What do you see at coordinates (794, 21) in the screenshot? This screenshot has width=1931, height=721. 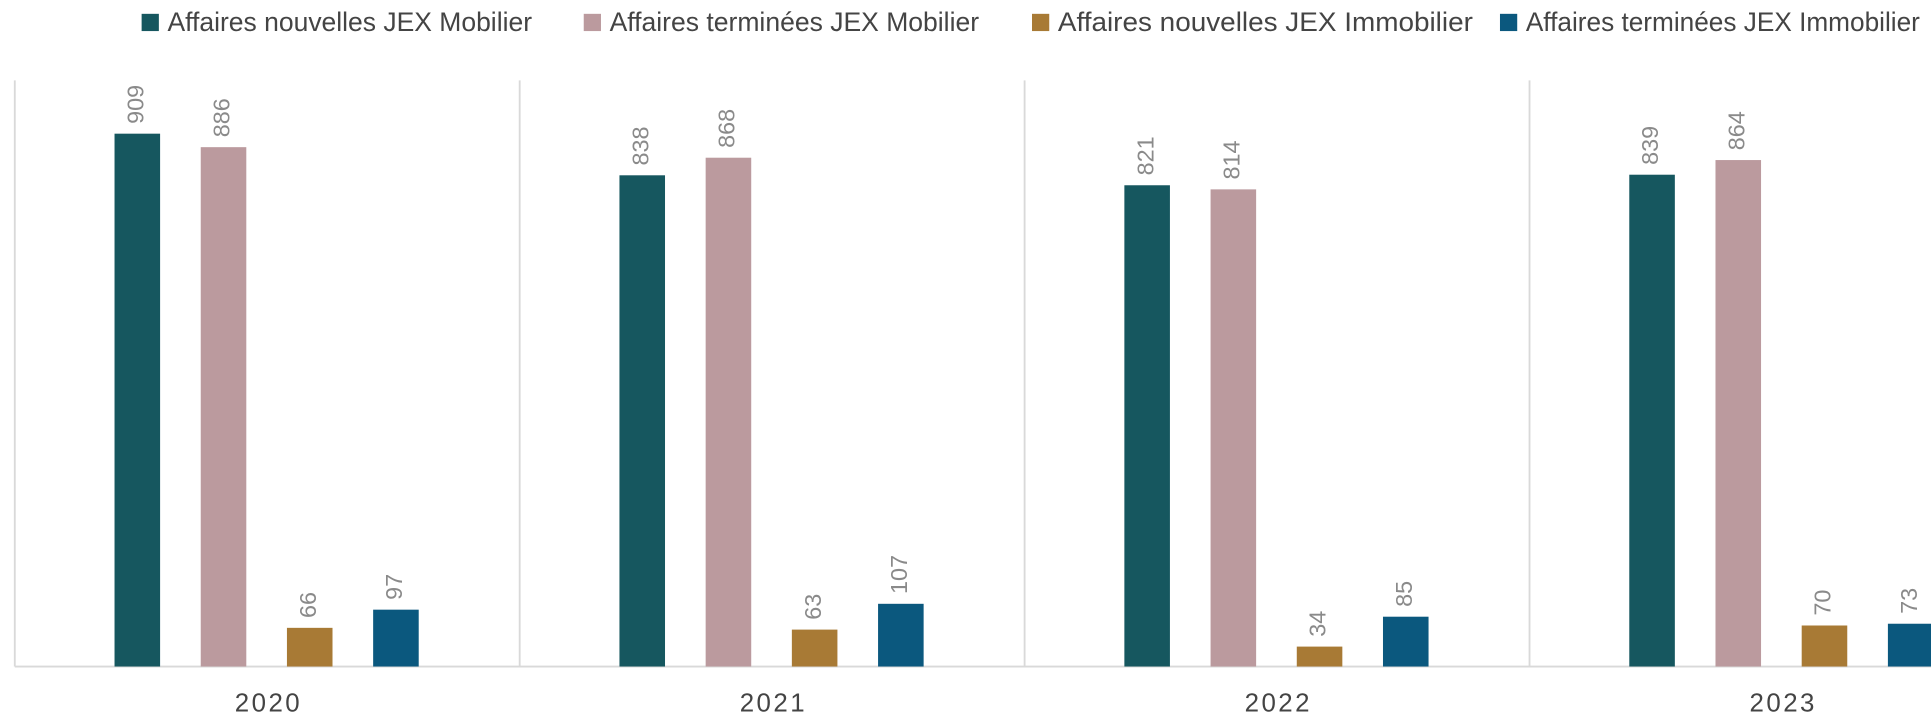 I see `legend-label: Affaires terminées JEX Mobilier` at bounding box center [794, 21].